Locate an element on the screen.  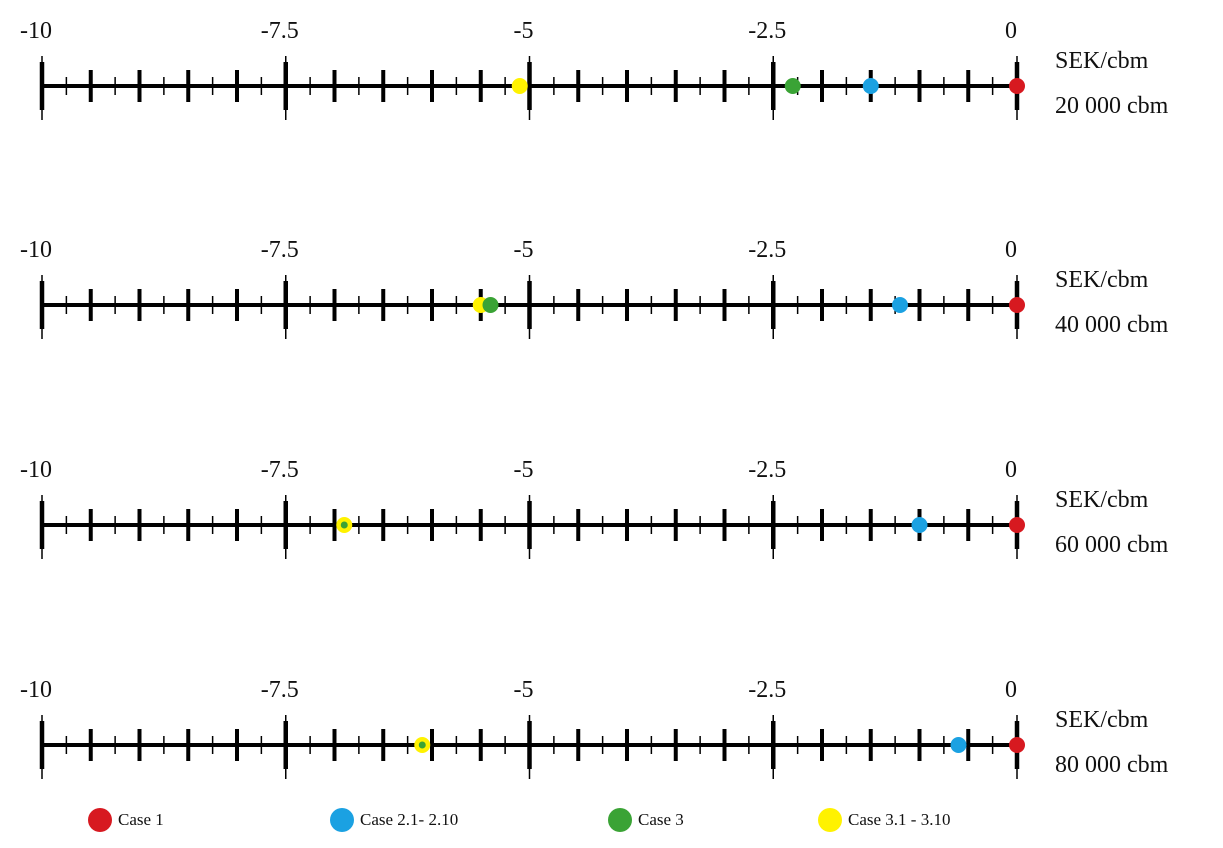
legend-label-case-3: Case 3 is located at coordinates (661, 819).